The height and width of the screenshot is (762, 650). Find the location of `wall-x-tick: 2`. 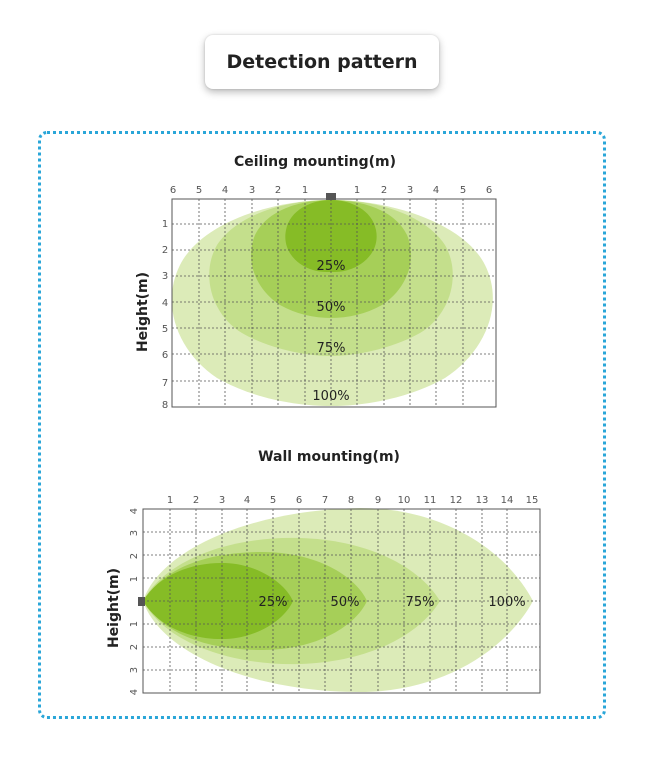

wall-x-tick: 2 is located at coordinates (196, 500).